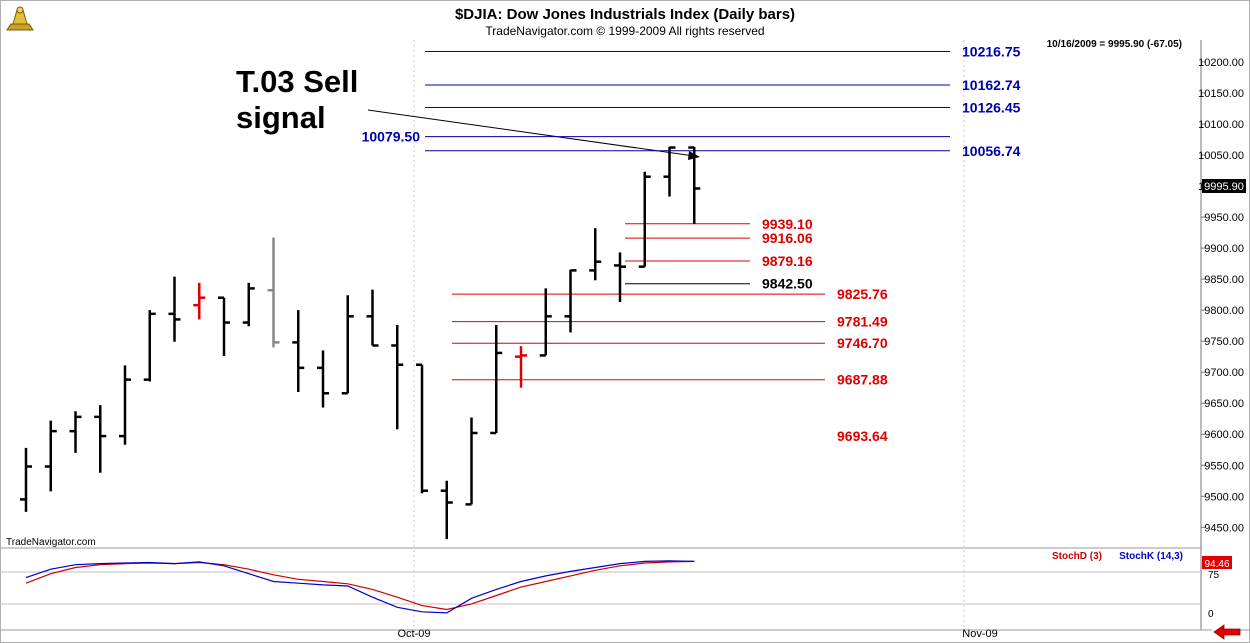 The image size is (1250, 643). What do you see at coordinates (297, 81) in the screenshot?
I see `annotation-line-1: T.03 Sell` at bounding box center [297, 81].